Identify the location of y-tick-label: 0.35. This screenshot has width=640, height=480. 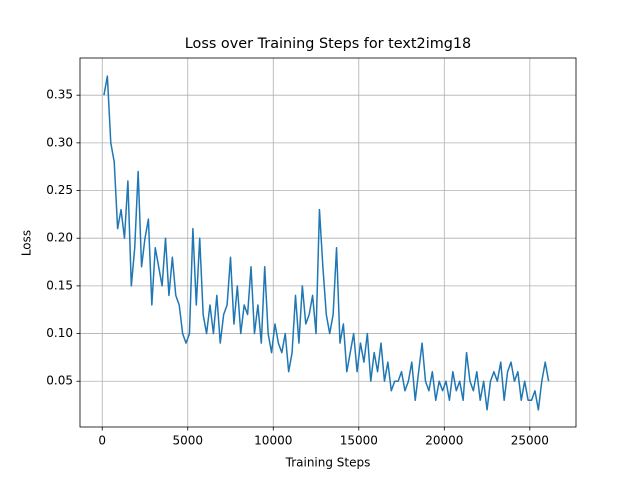
(59, 95).